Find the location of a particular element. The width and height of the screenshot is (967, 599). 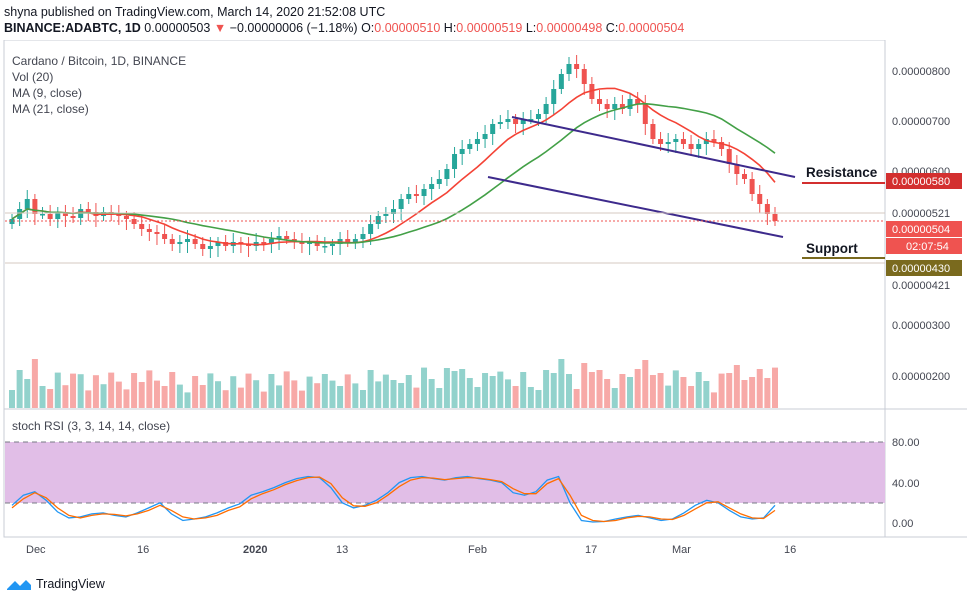

stoch-d-line is located at coordinates (393, 499).